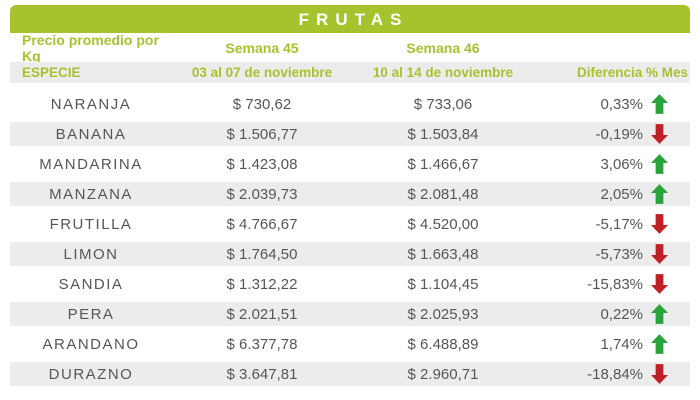 Image resolution: width=700 pixels, height=400 pixels. Describe the element at coordinates (262, 134) in the screenshot. I see `week1-price: $ 1.506,77` at that location.